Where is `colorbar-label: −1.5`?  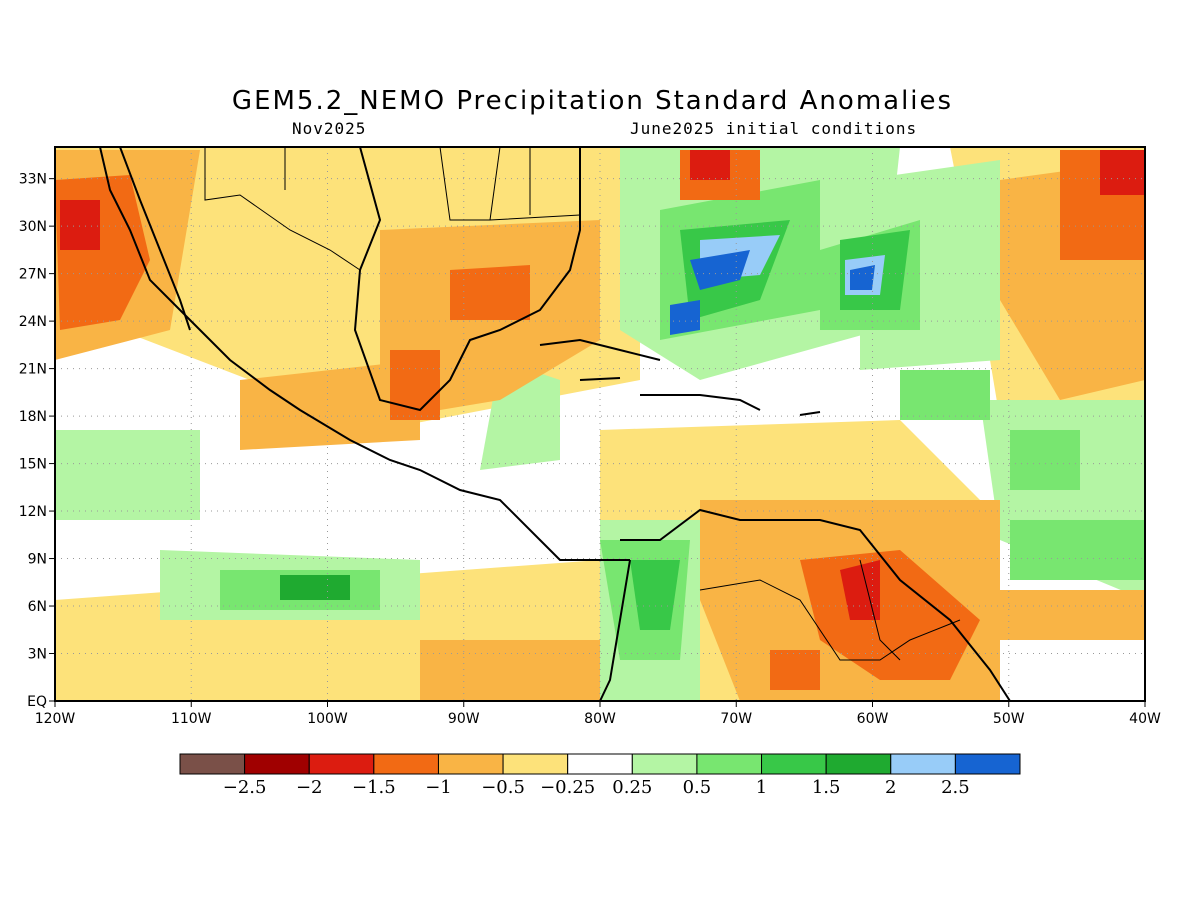
colorbar-label: −1.5 is located at coordinates (374, 787).